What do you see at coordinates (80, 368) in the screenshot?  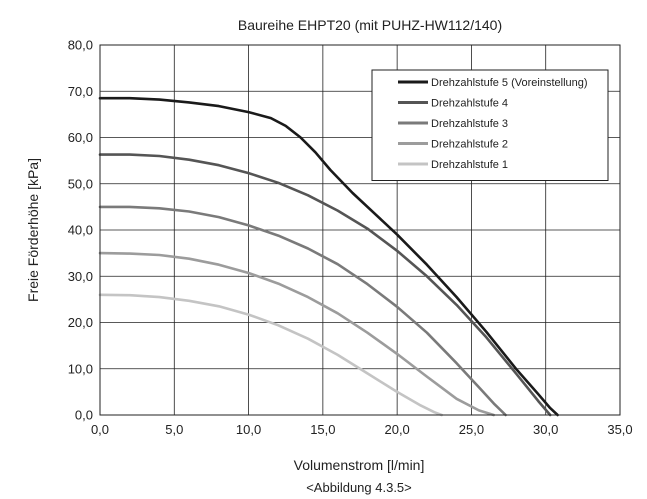 I see `y-tick-label: 10,0` at bounding box center [80, 368].